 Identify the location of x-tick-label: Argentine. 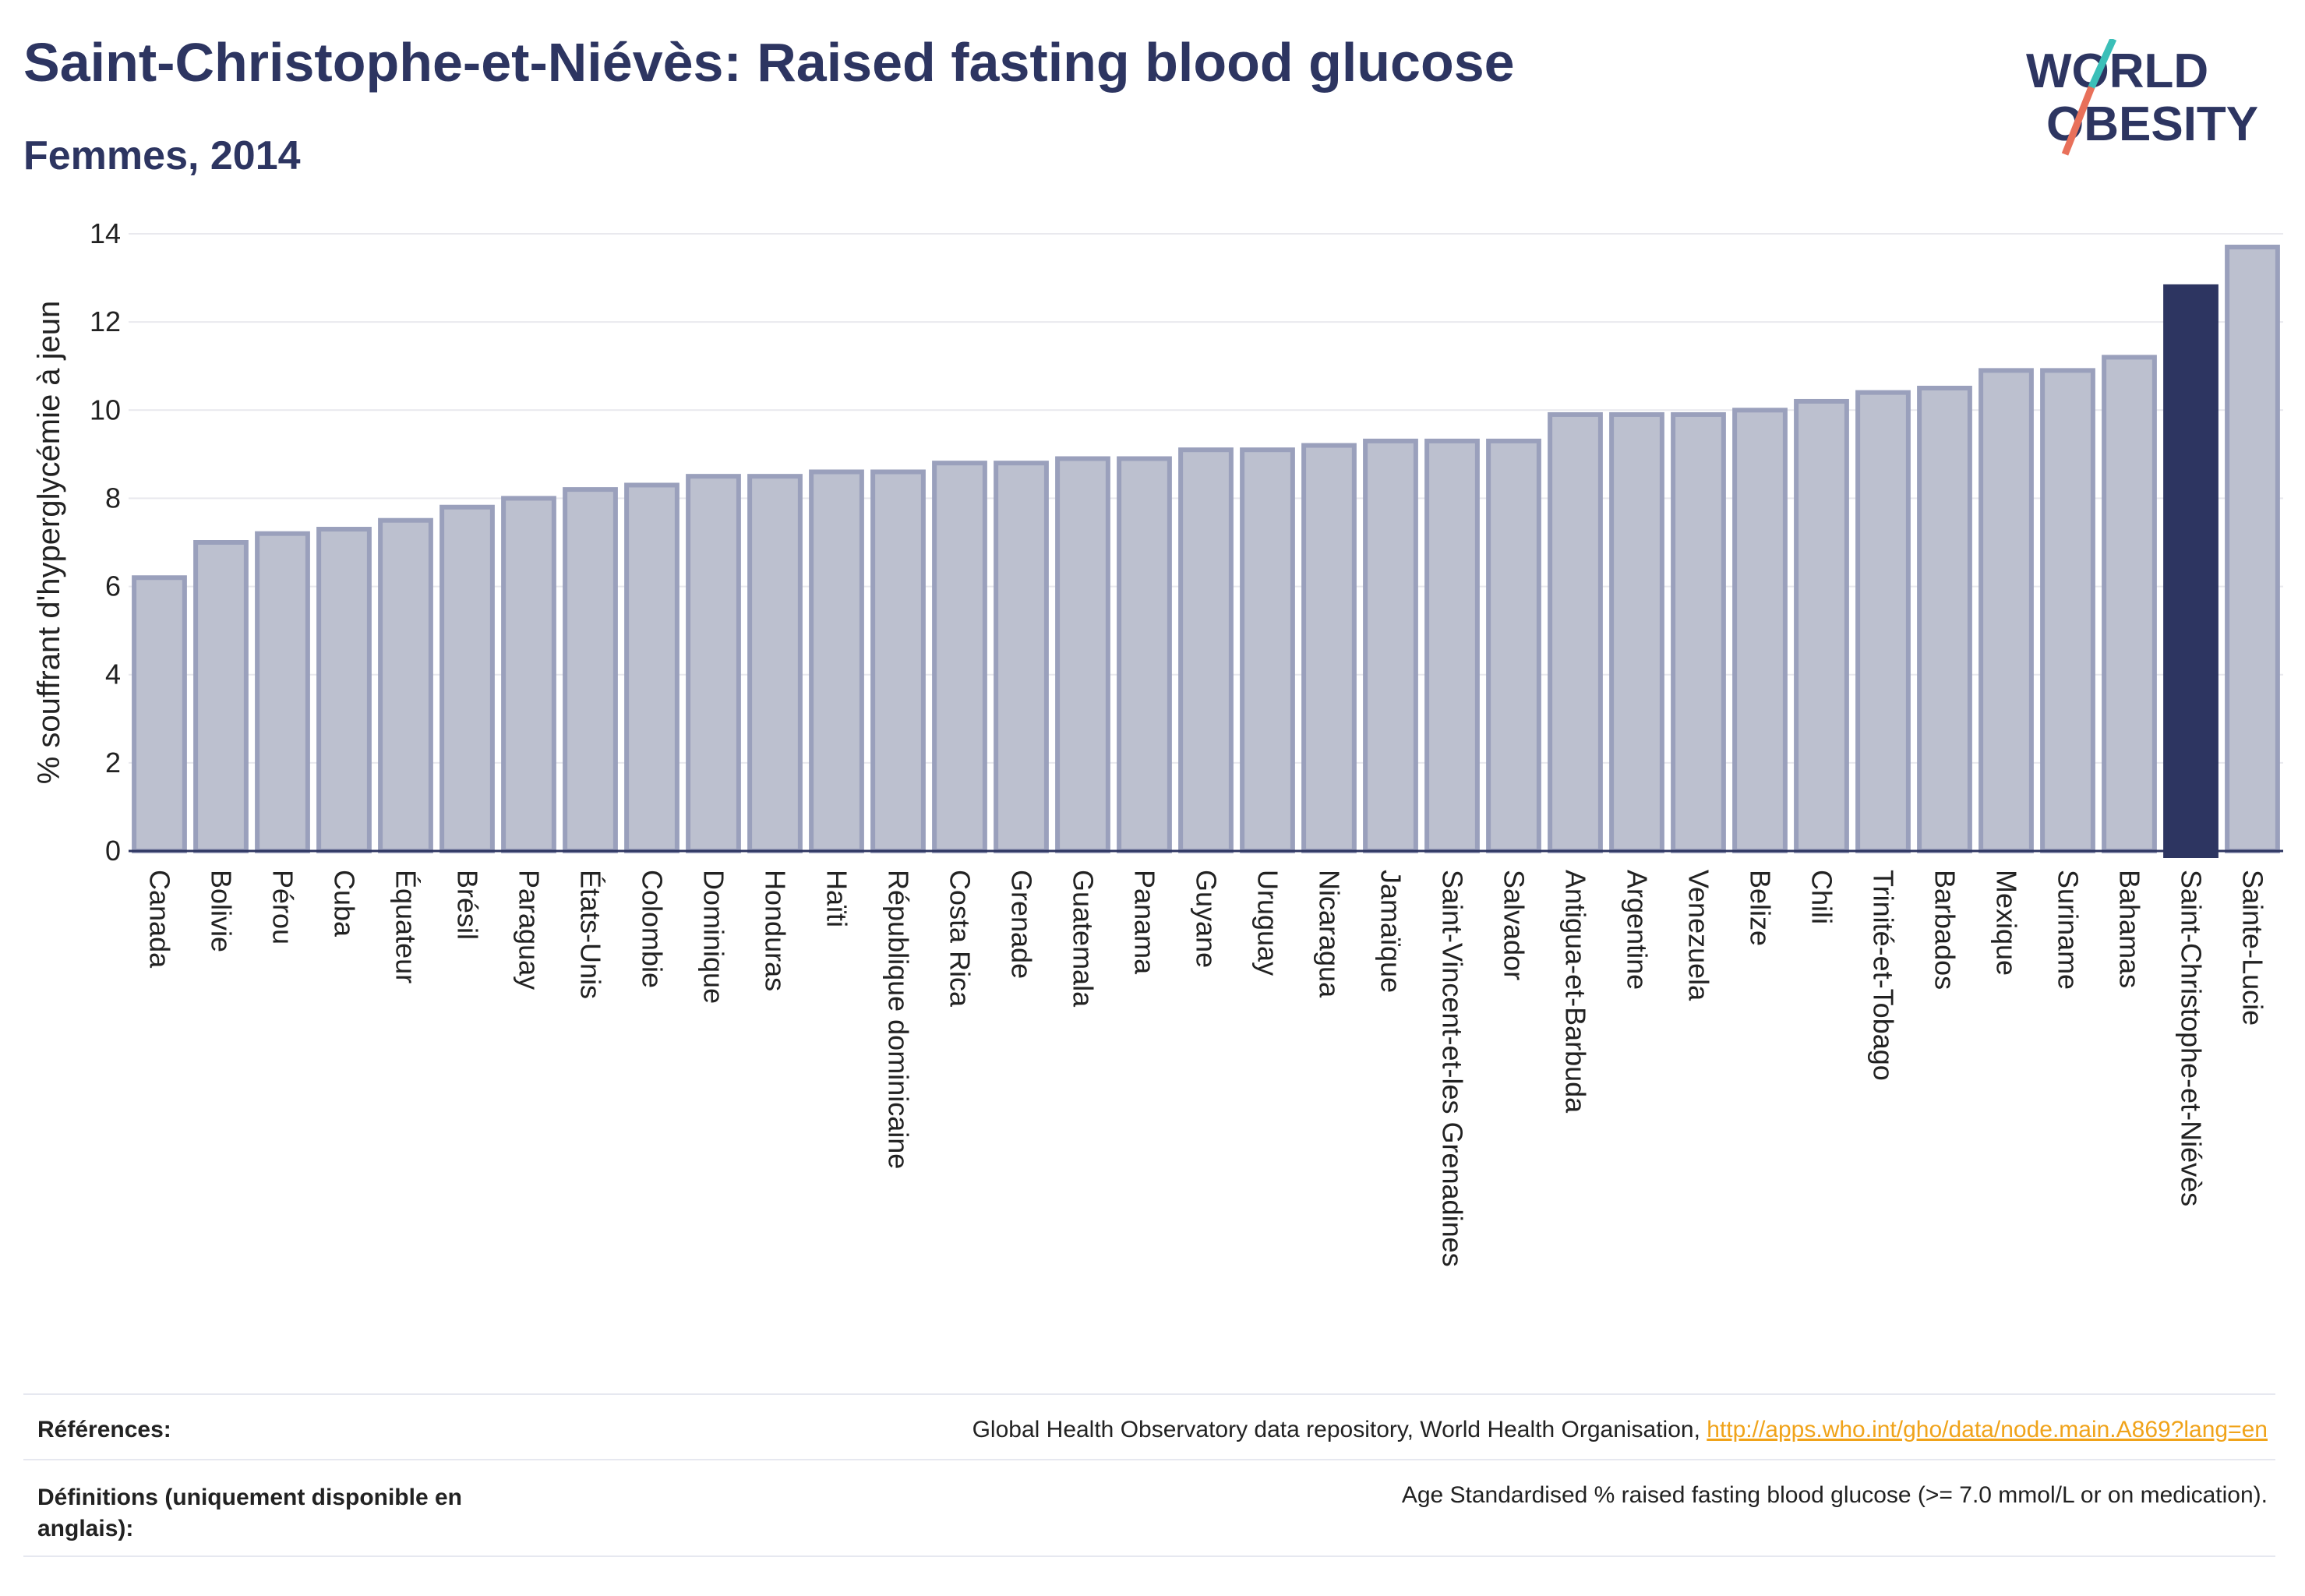
(1638, 930).